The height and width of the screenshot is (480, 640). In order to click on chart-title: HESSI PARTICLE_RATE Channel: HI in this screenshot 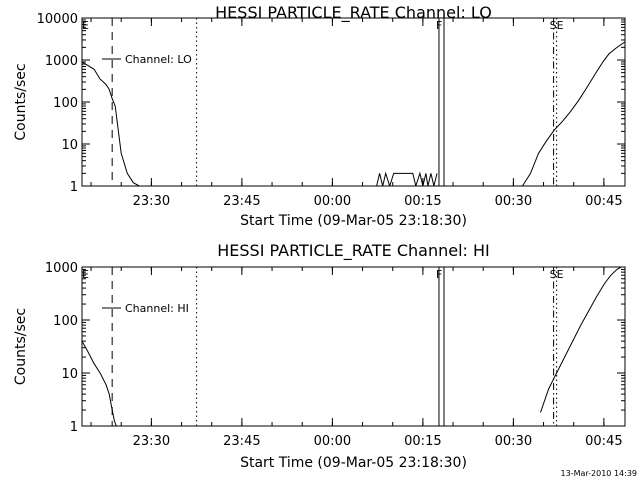, I will do `click(353, 251)`.